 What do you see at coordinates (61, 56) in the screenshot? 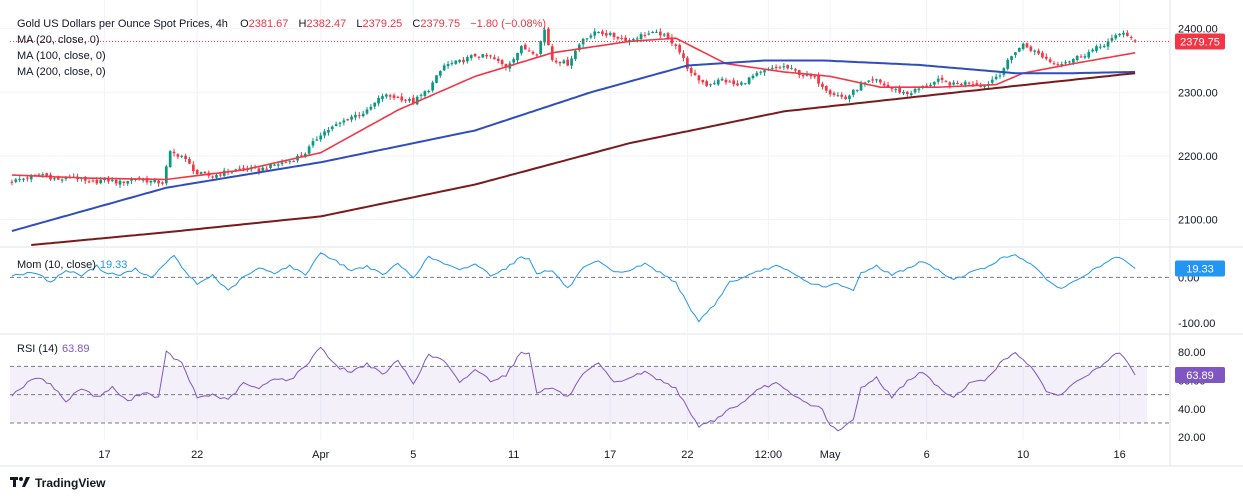
I see `ma100-legend: MA (100, close, 0)` at bounding box center [61, 56].